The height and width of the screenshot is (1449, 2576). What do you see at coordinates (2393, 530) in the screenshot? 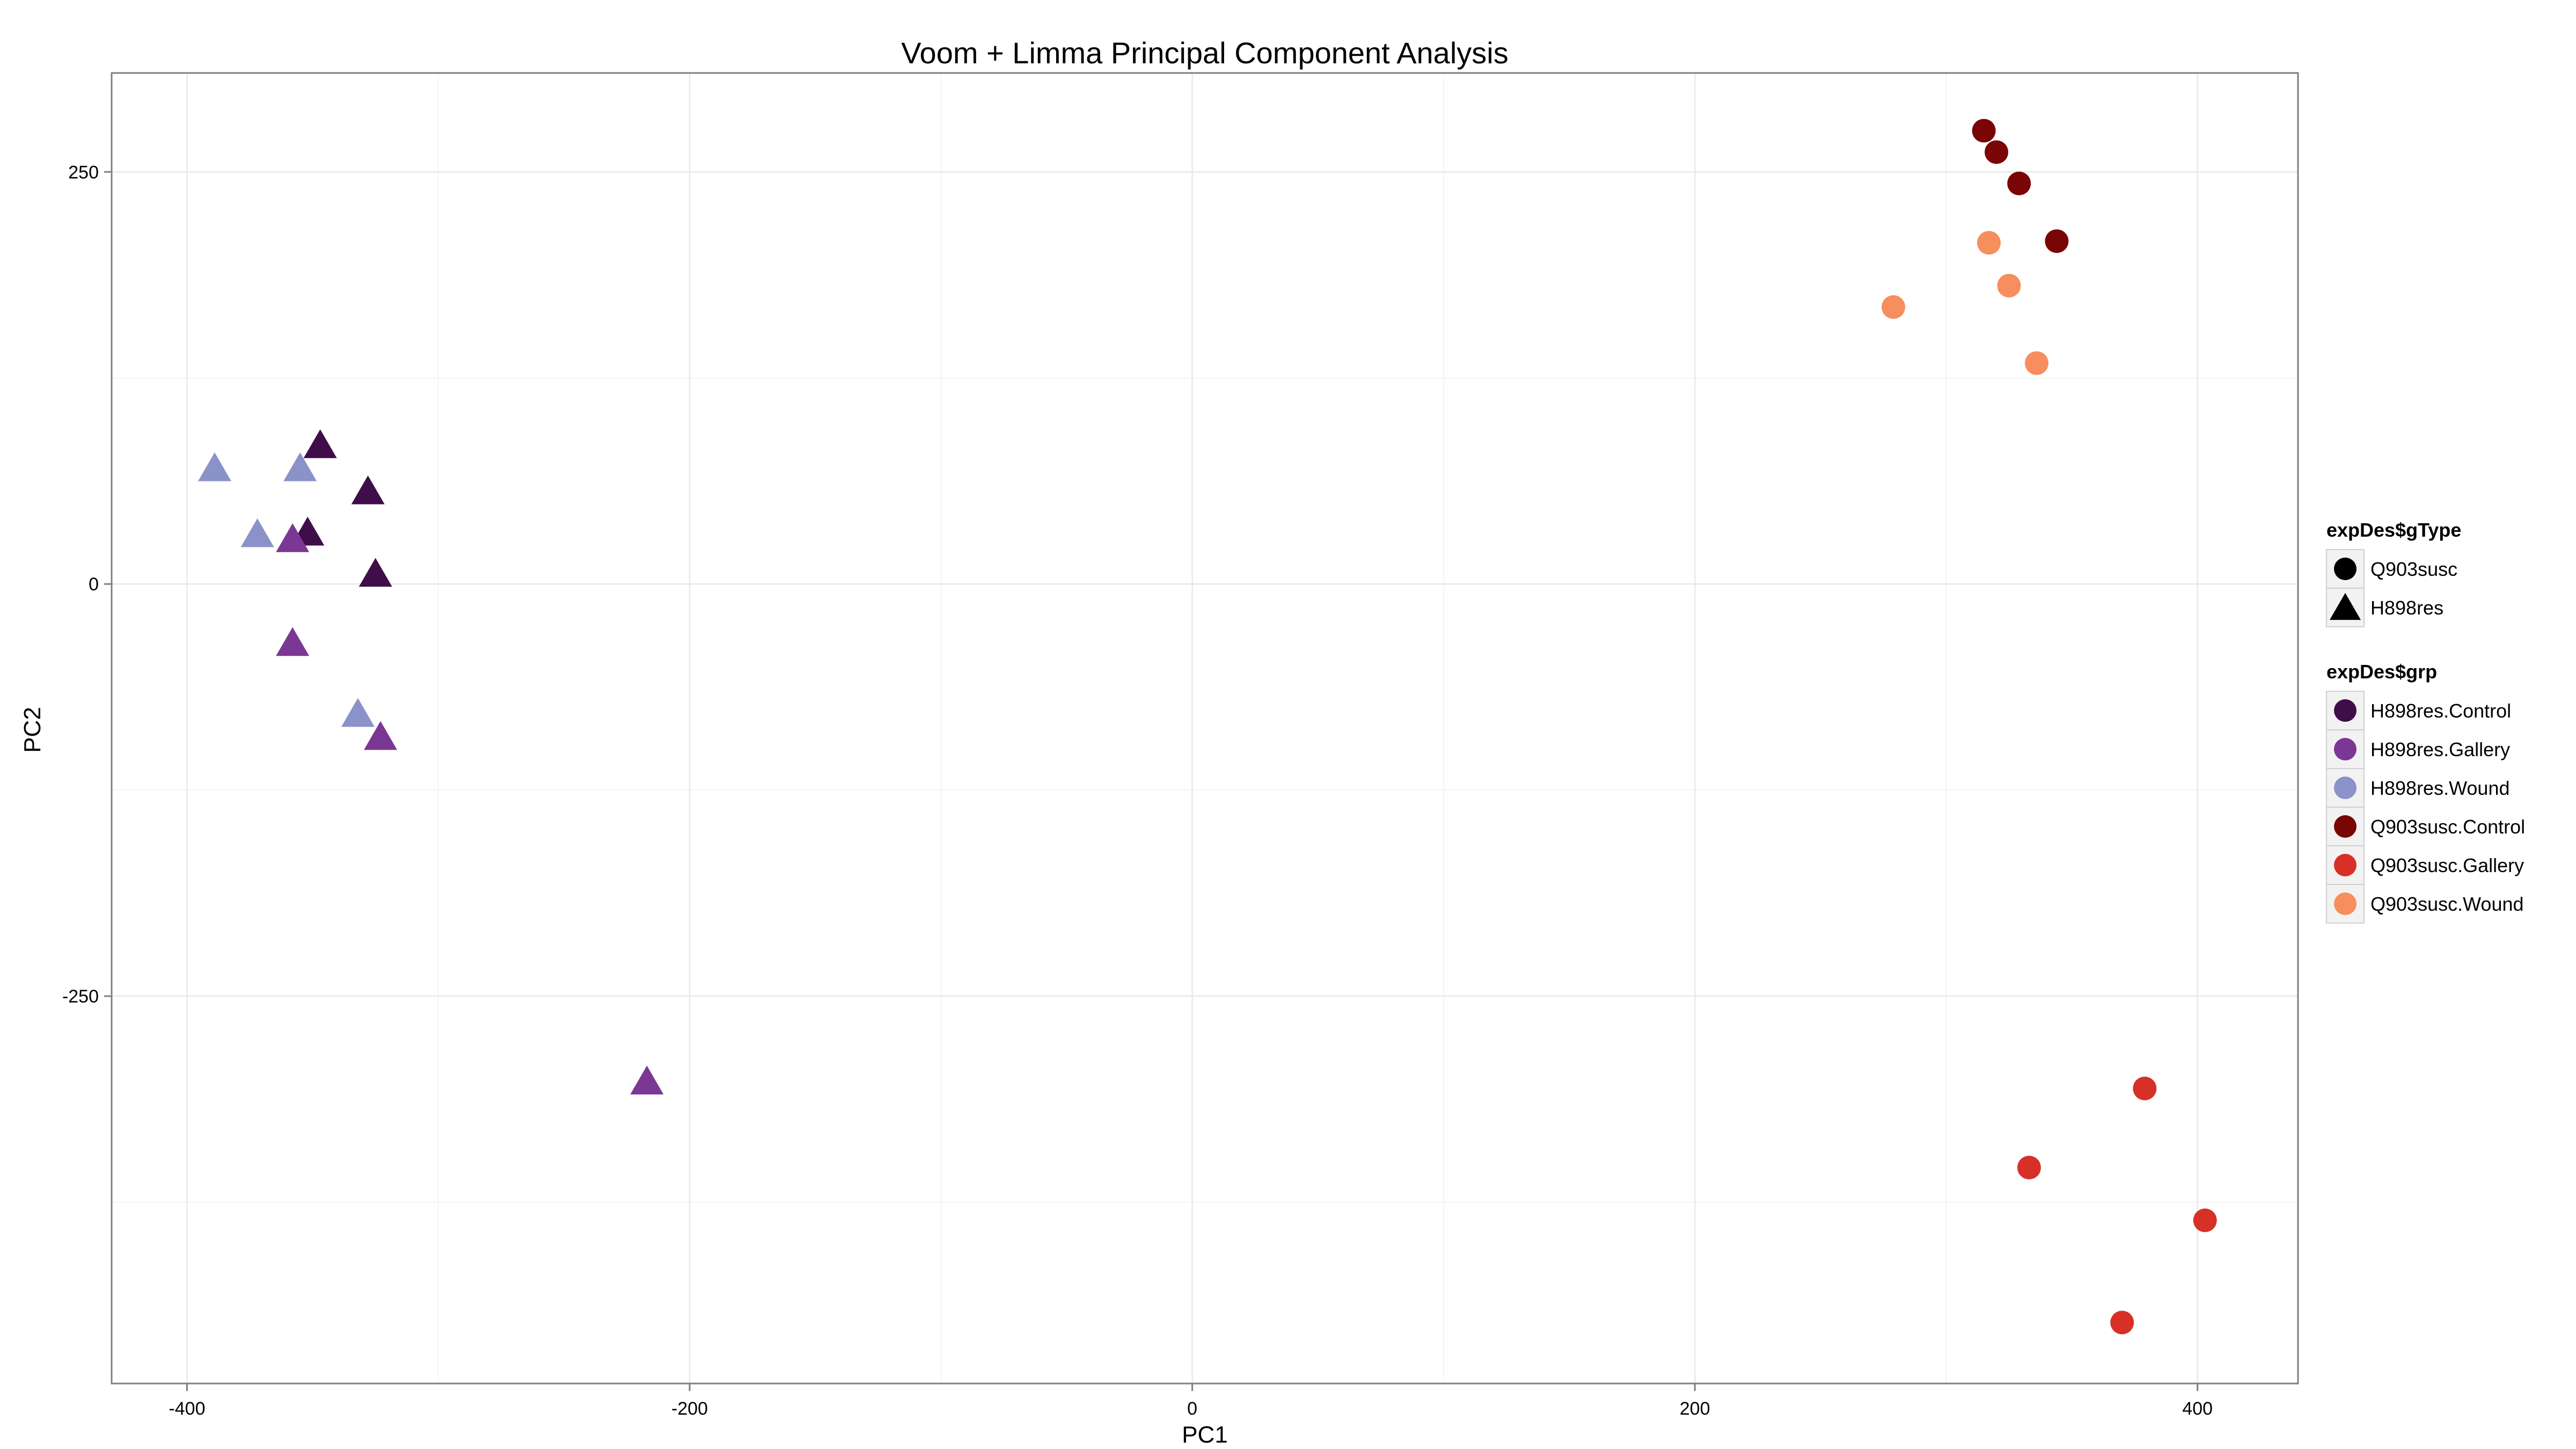
I see `legend-title: expDes$gType` at bounding box center [2393, 530].